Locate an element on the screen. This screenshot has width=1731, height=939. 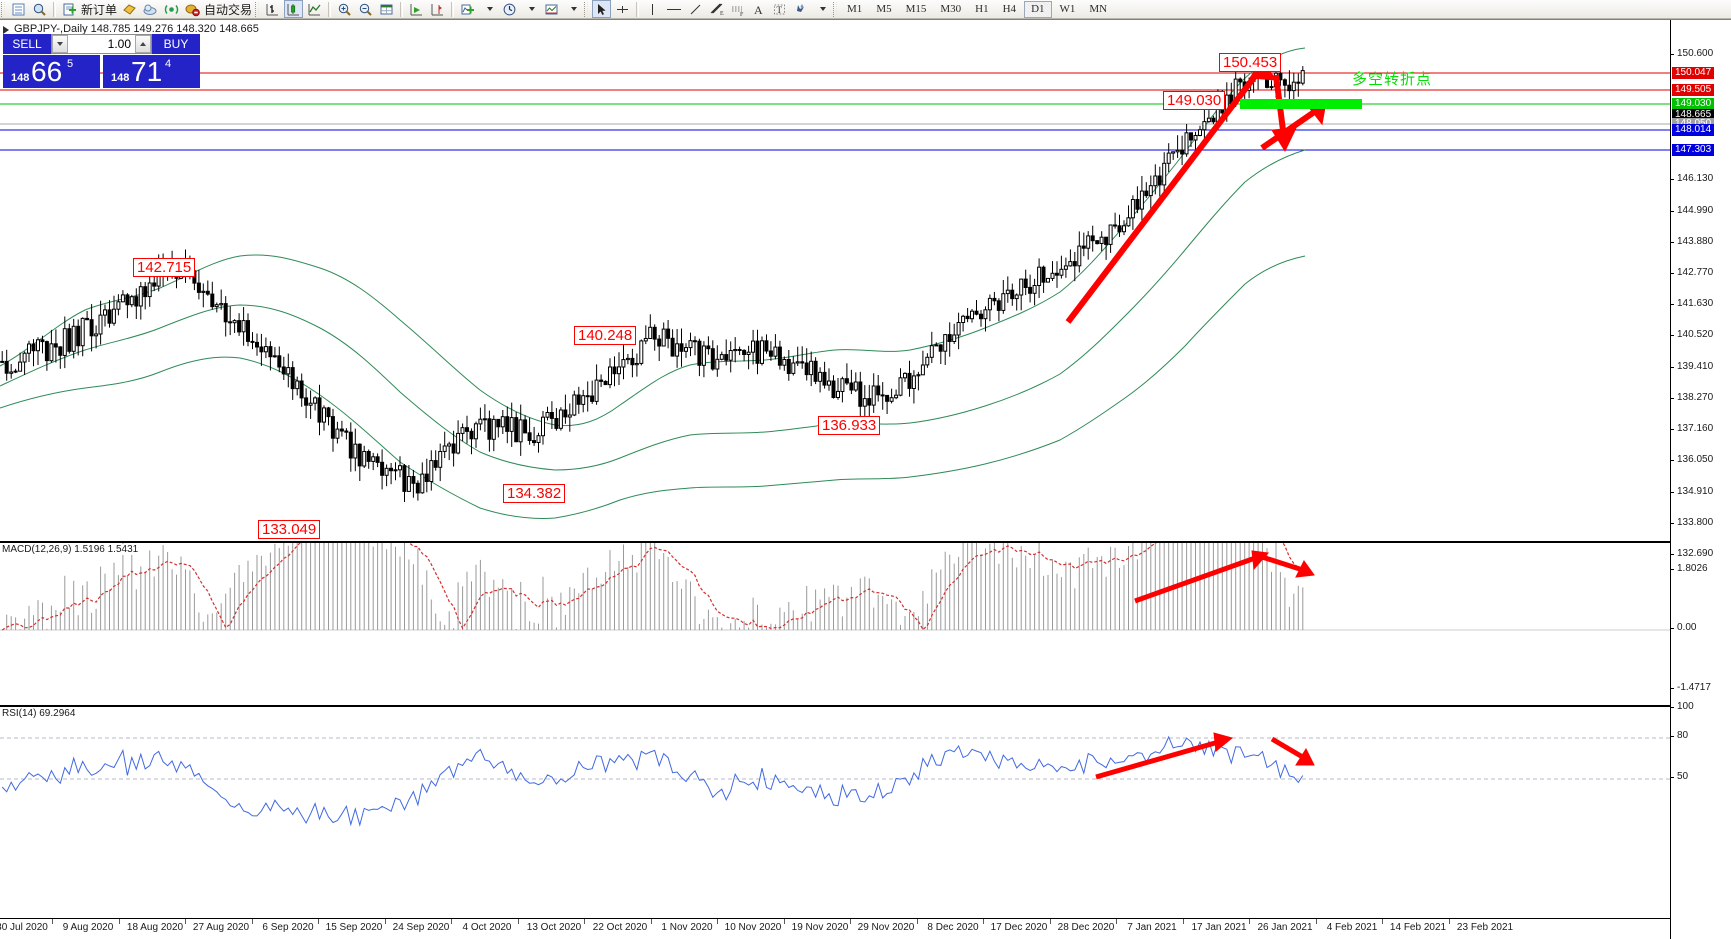
indicators-icon is located at coordinates (467, 9).